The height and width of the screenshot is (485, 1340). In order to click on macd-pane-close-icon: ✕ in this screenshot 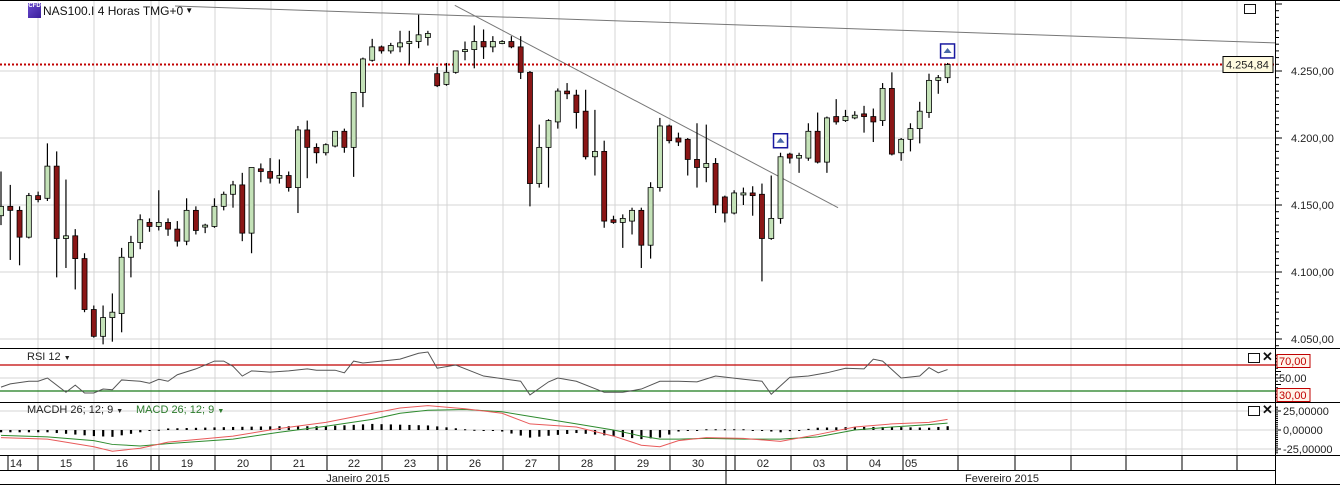, I will do `click(1267, 409)`.